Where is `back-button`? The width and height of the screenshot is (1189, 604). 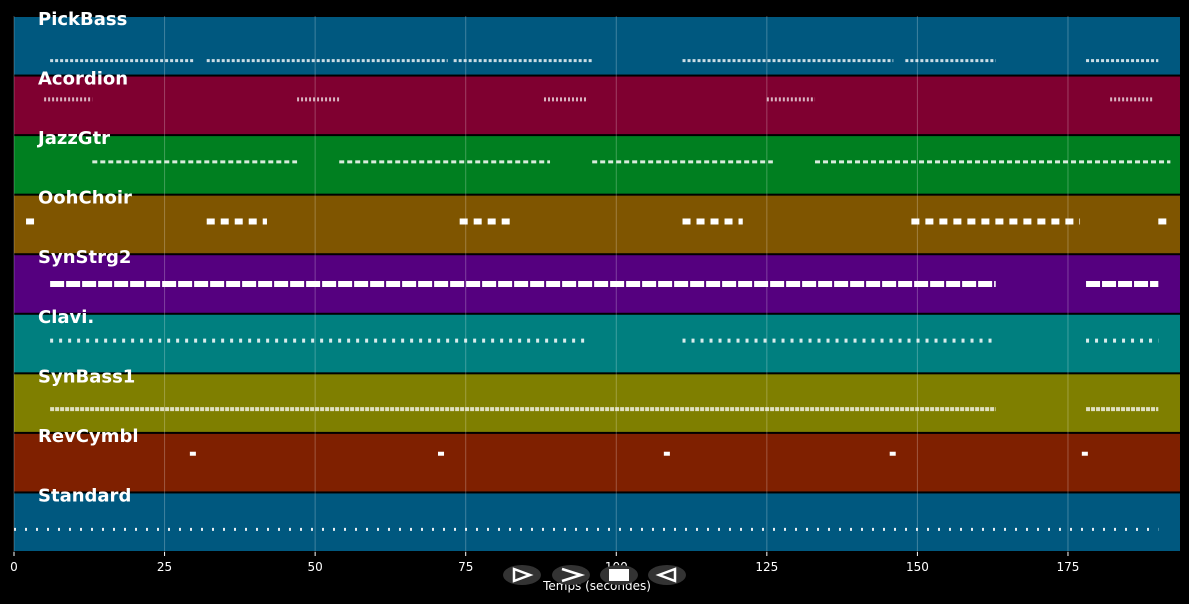 back-button is located at coordinates (667, 575).